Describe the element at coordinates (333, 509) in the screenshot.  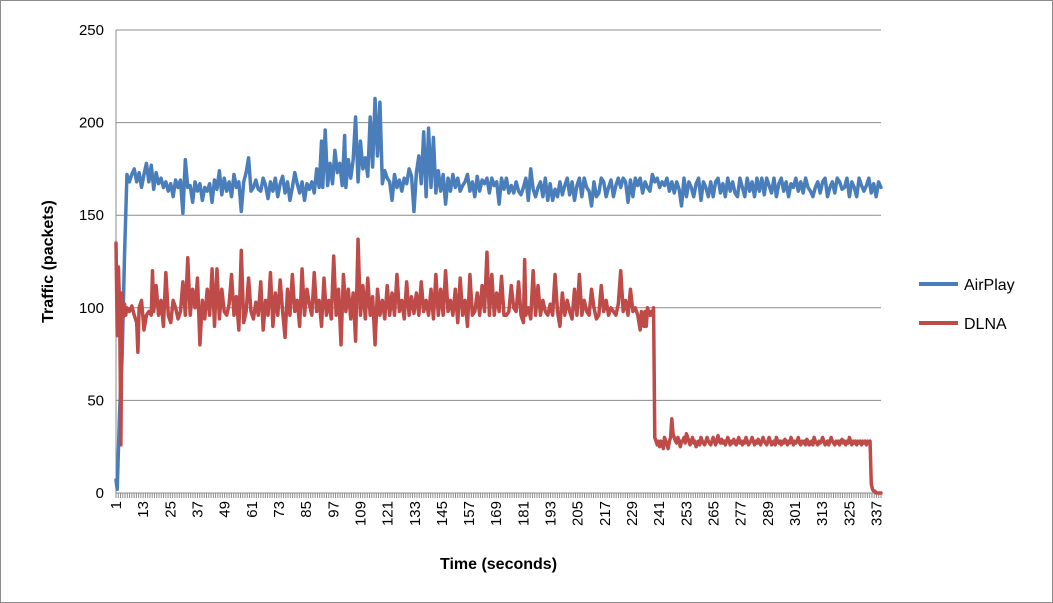
I see `x-tick-label: 97` at that location.